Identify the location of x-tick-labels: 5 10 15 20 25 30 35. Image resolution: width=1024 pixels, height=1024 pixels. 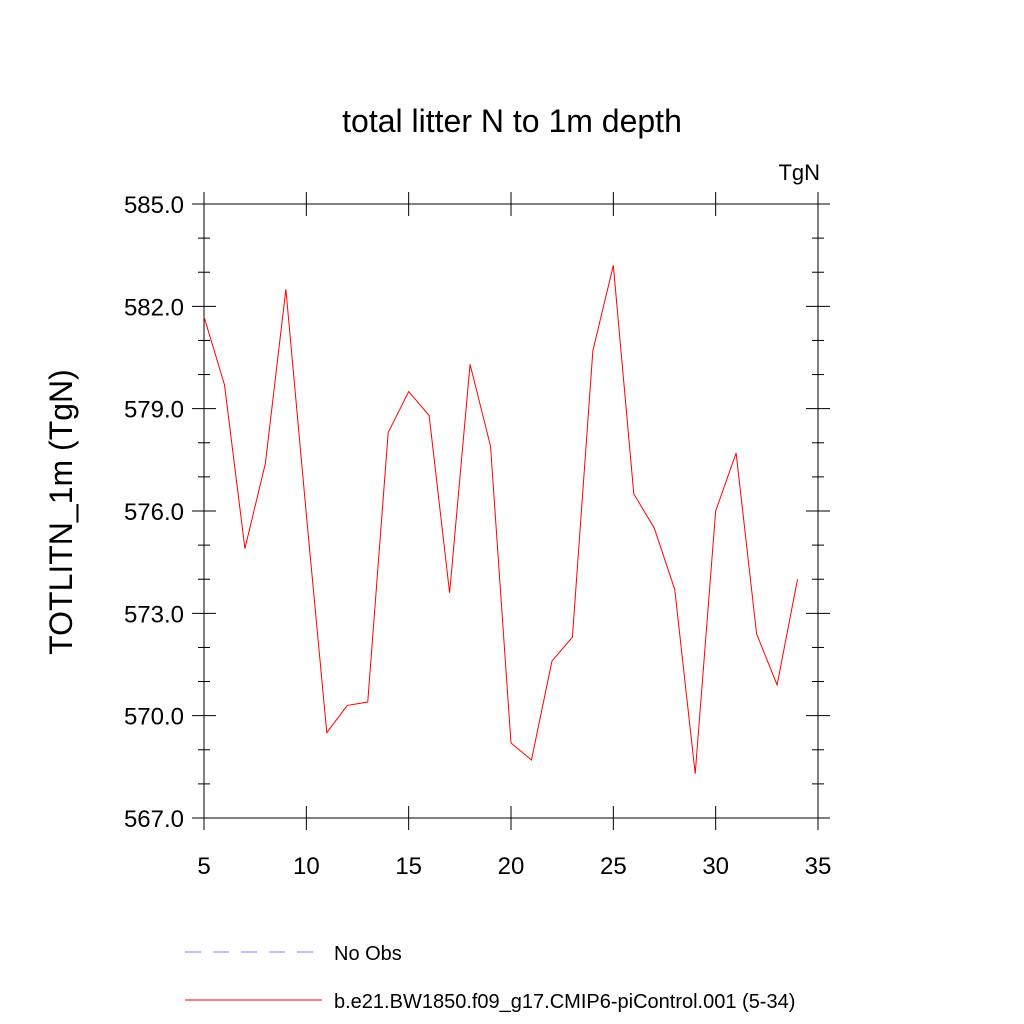
(514, 866).